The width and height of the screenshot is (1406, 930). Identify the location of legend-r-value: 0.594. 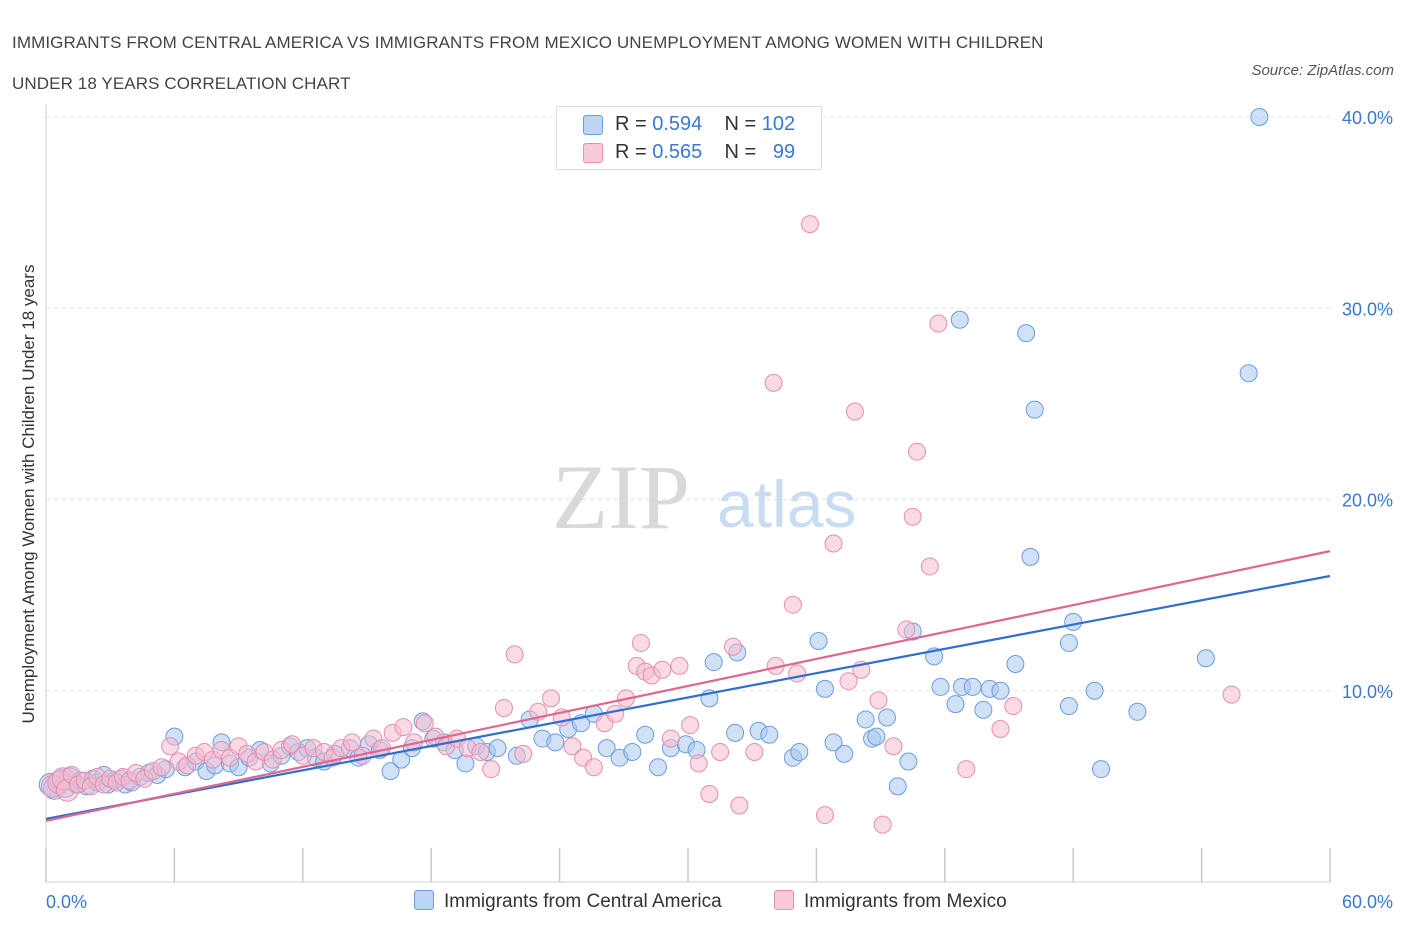
(677, 124).